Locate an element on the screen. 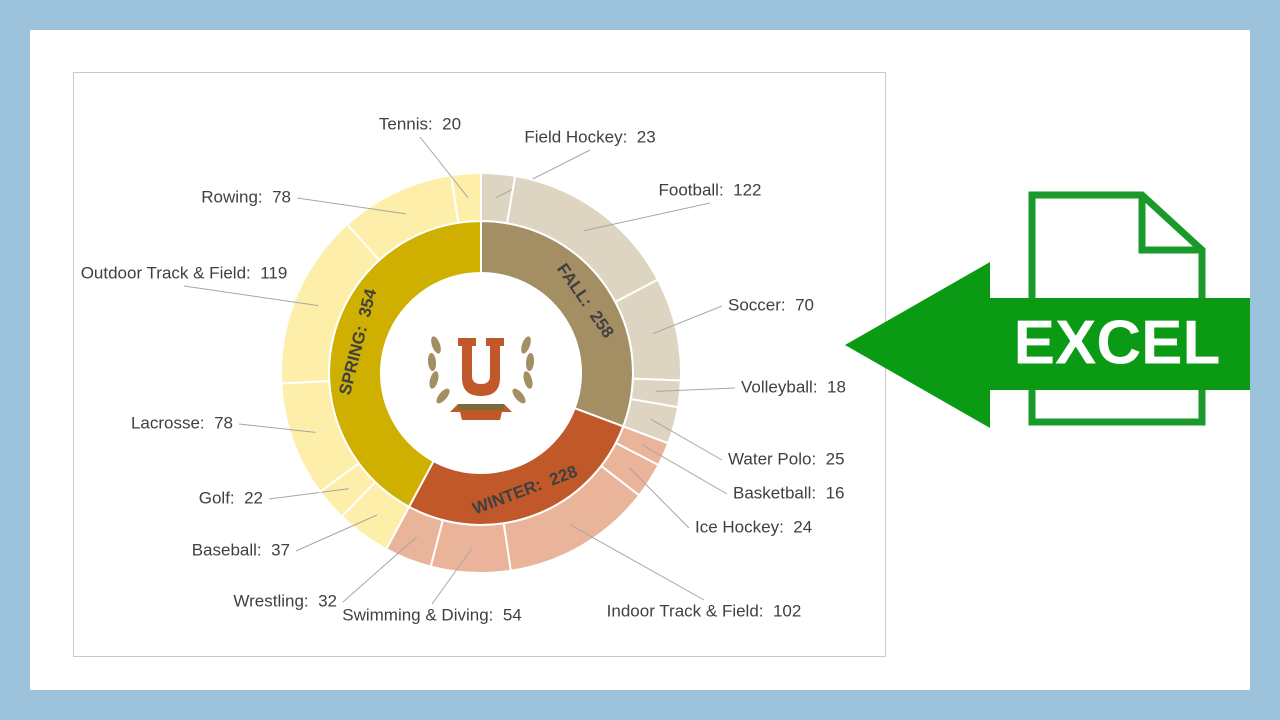 The image size is (1280, 720). sport-label: Lacrosse: 78 is located at coordinates (182, 422).